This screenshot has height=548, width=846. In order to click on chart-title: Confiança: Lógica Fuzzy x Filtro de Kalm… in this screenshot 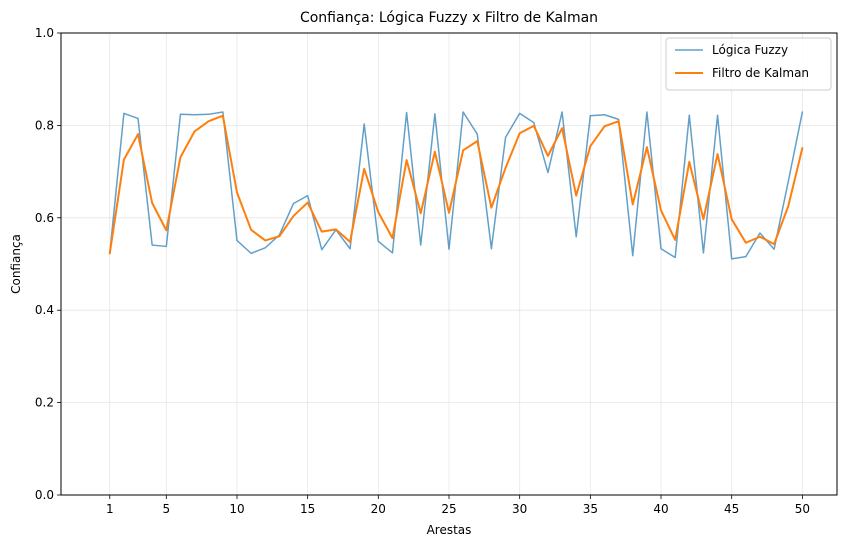, I will do `click(449, 18)`.